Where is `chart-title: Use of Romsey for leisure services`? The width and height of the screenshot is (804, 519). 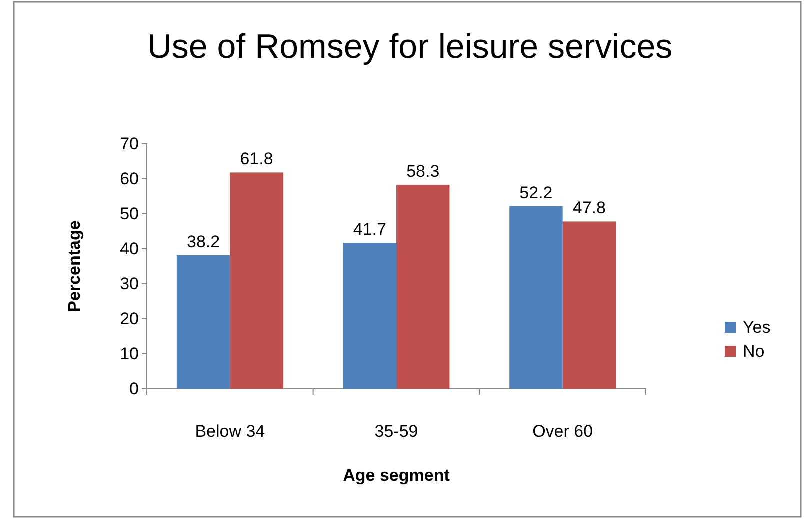
chart-title: Use of Romsey for leisure services is located at coordinates (410, 47).